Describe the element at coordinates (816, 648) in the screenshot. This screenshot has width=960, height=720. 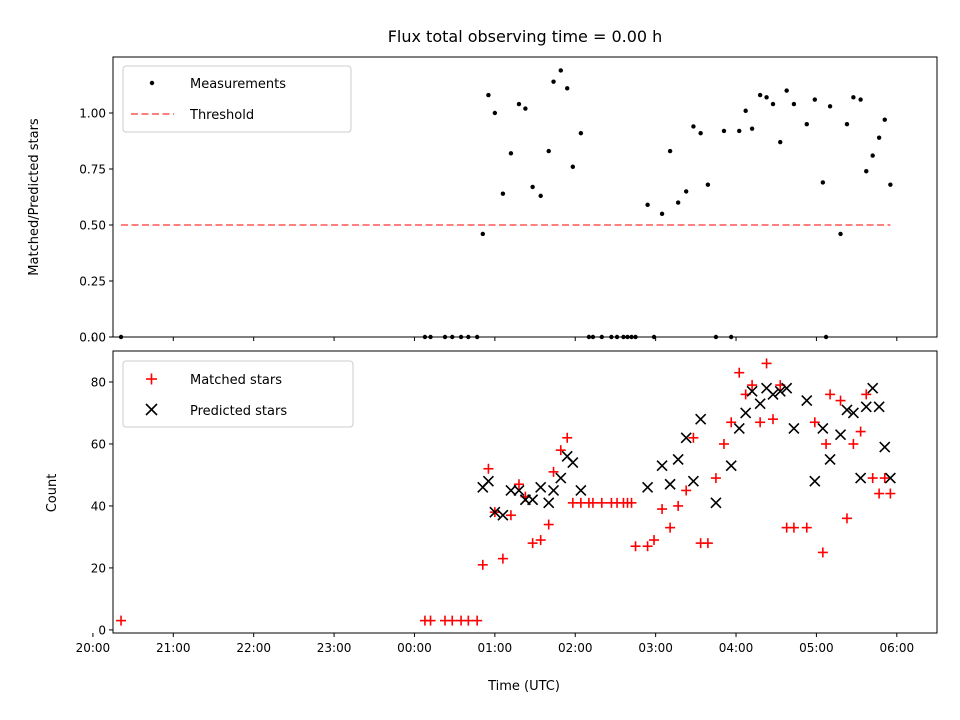
I see `x-tick-label: 05:00` at that location.